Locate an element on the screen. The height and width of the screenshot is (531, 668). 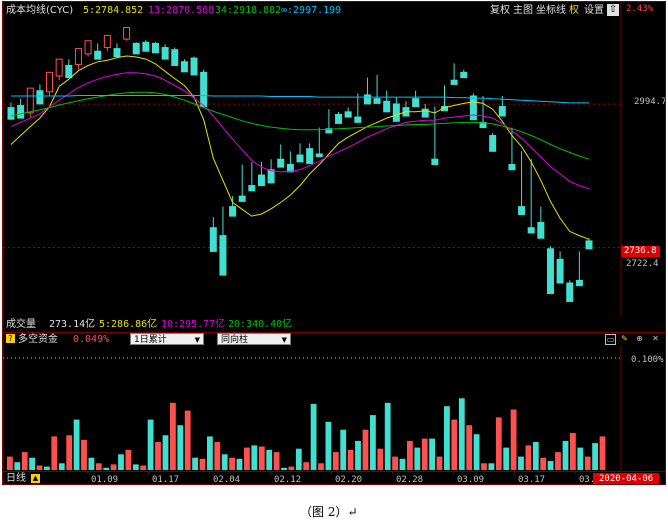
figure-caption: （图 2）↵ is located at coordinates (329, 512).